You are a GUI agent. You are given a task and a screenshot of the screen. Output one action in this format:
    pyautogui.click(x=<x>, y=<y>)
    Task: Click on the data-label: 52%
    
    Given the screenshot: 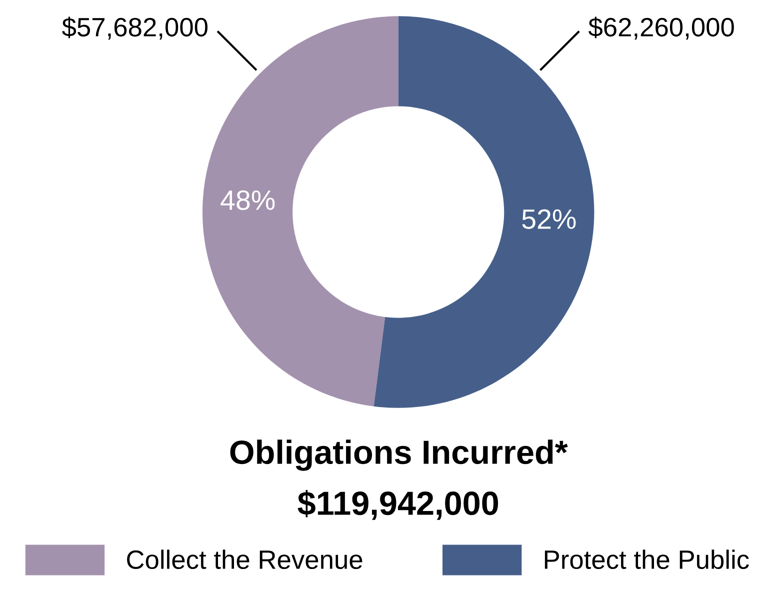 What is the action you would take?
    pyautogui.click(x=549, y=219)
    